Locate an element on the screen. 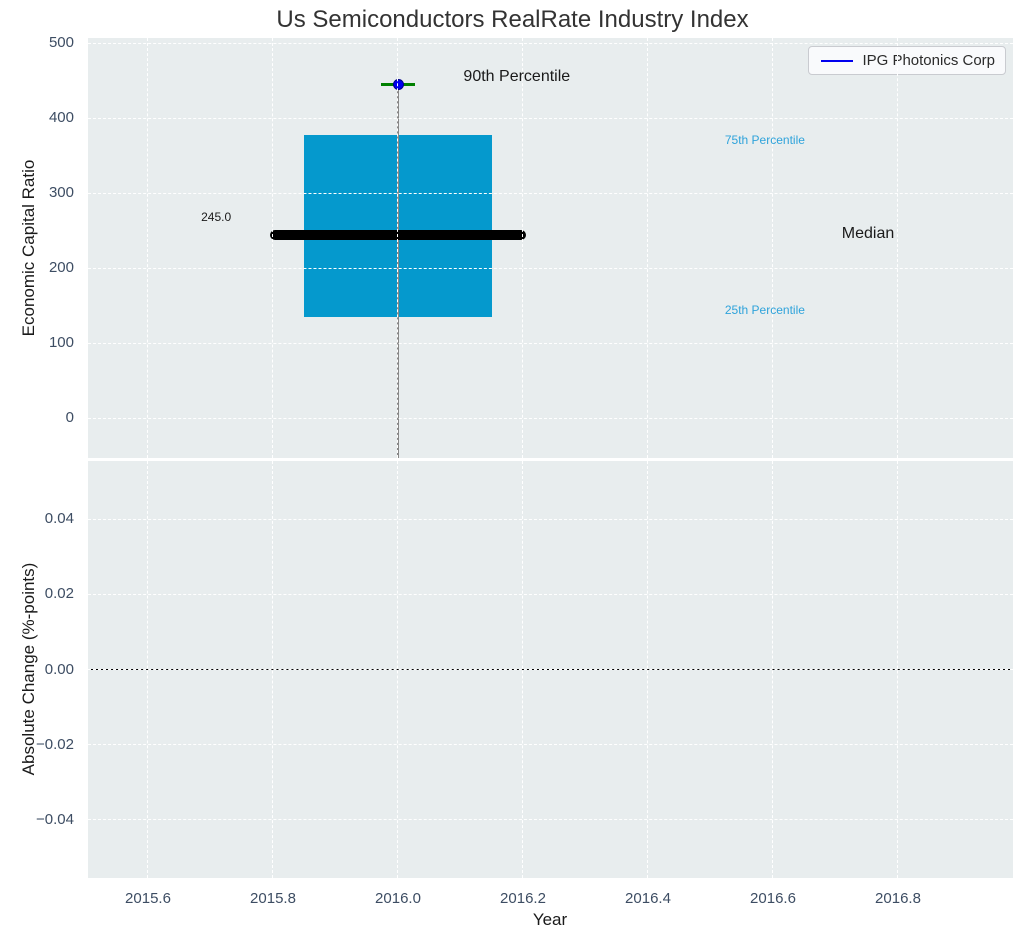  annotation-median: Median is located at coordinates (868, 233).